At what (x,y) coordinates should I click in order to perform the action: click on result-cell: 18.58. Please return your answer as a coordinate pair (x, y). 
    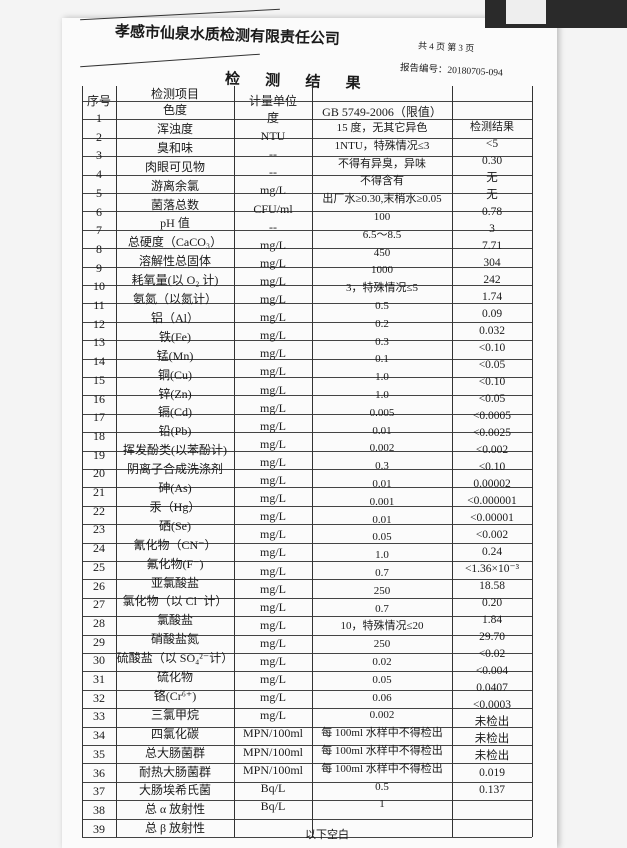
    Looking at the image, I should click on (492, 586).